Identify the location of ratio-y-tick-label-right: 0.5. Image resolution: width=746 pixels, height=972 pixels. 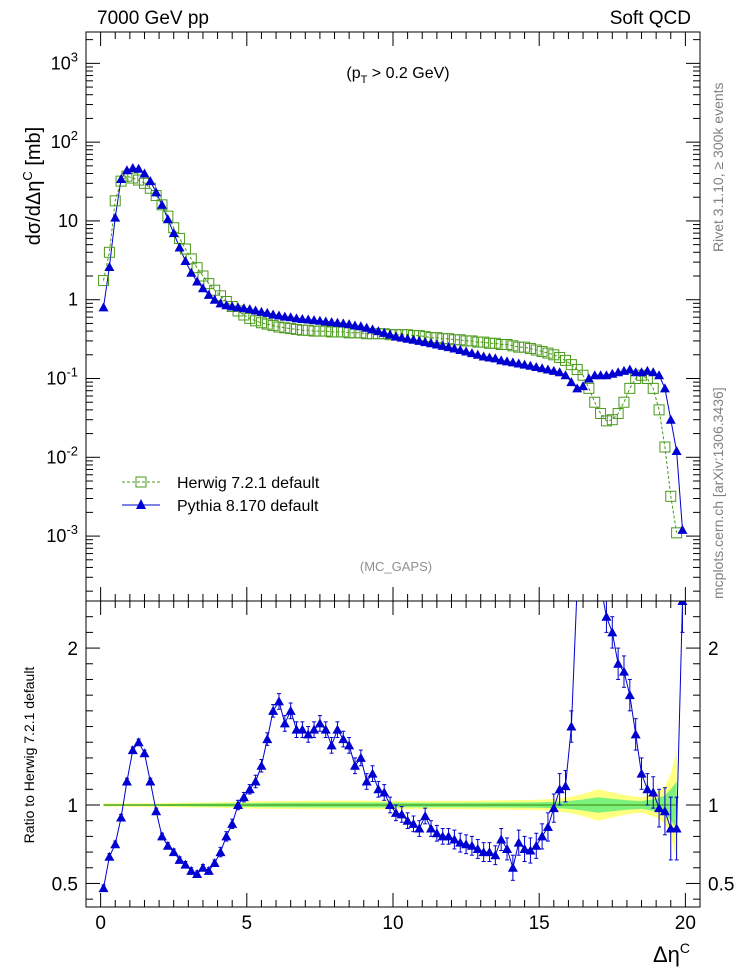
(721, 884).